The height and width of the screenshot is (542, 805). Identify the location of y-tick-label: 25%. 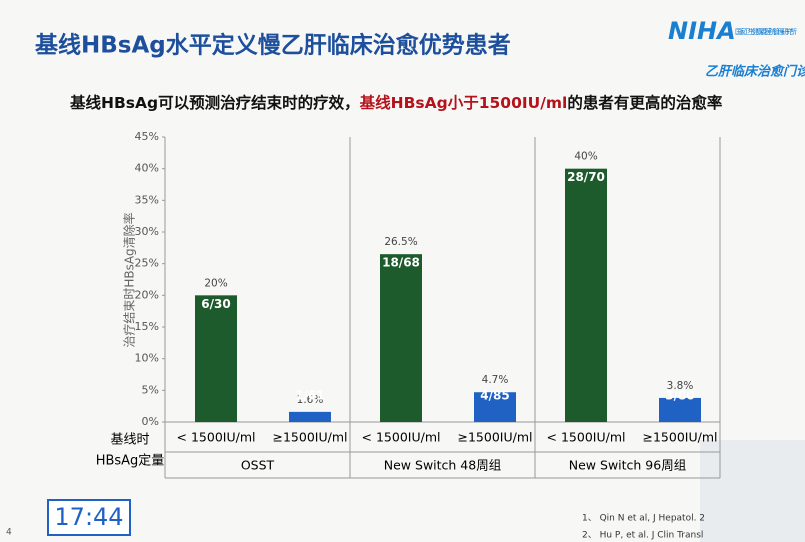
(147, 263).